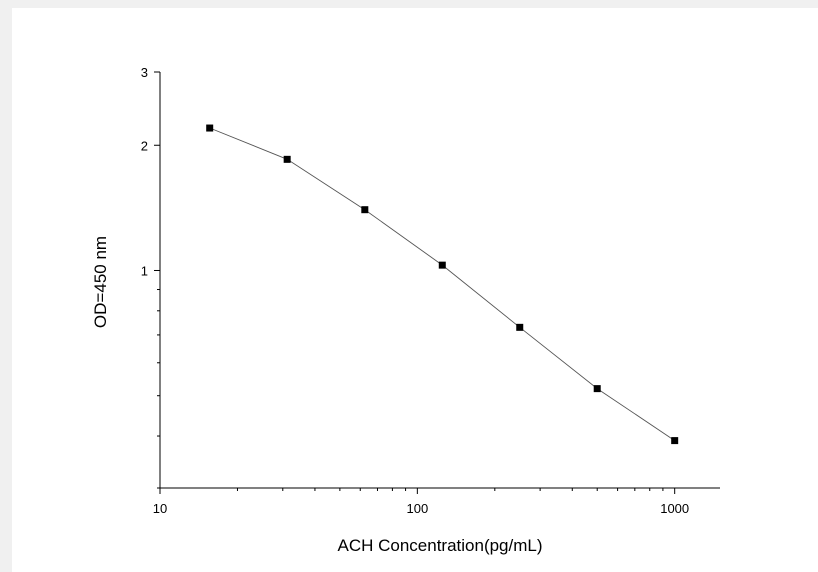 The width and height of the screenshot is (818, 572). Describe the element at coordinates (144, 145) in the screenshot. I see `y-tick-label: 2` at that location.